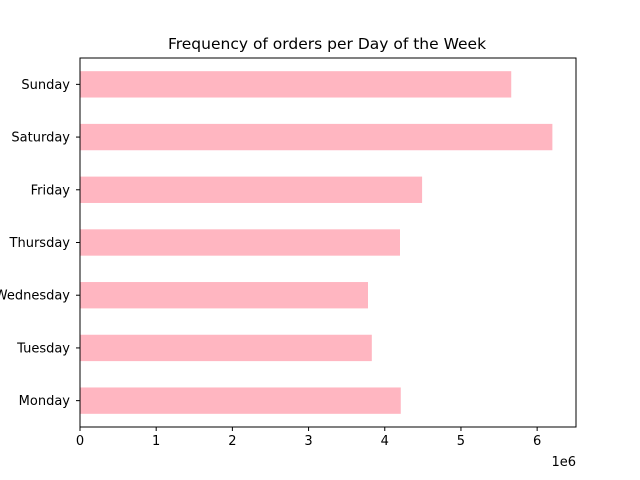  What do you see at coordinates (240, 400) in the screenshot?
I see `bar-monday` at bounding box center [240, 400].